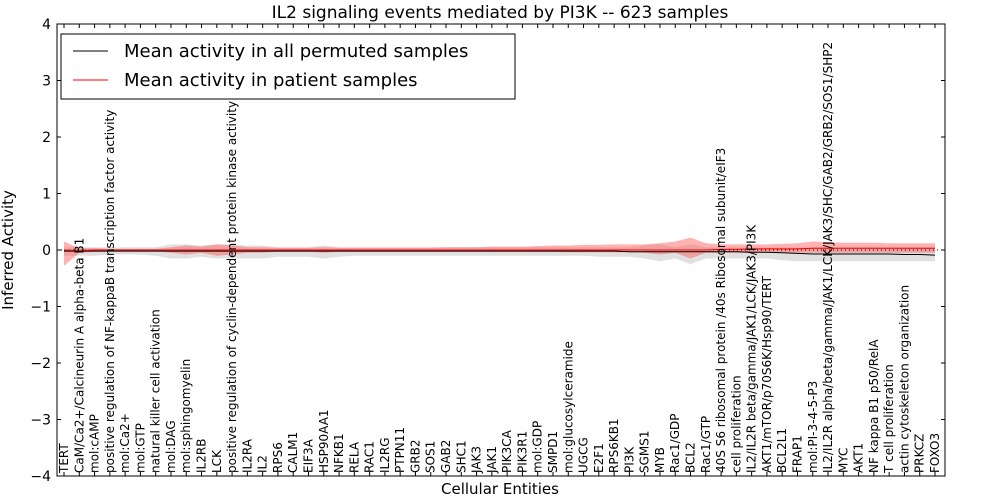 The height and width of the screenshot is (500, 1000). Describe the element at coordinates (186, 416) in the screenshot. I see `x-tick-label: mol:sphingomyelin` at that location.